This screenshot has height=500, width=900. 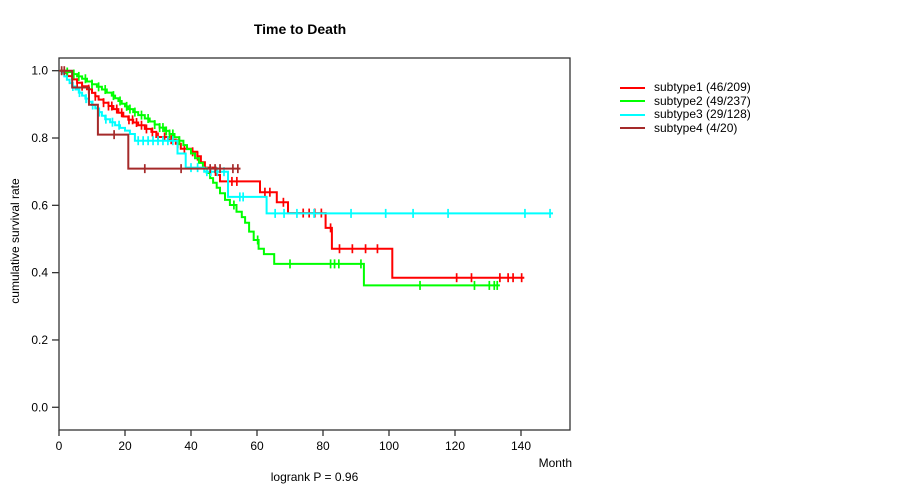 I want to click on legend-item-subtype2: subtype2 (49/237), so click(x=685, y=101).